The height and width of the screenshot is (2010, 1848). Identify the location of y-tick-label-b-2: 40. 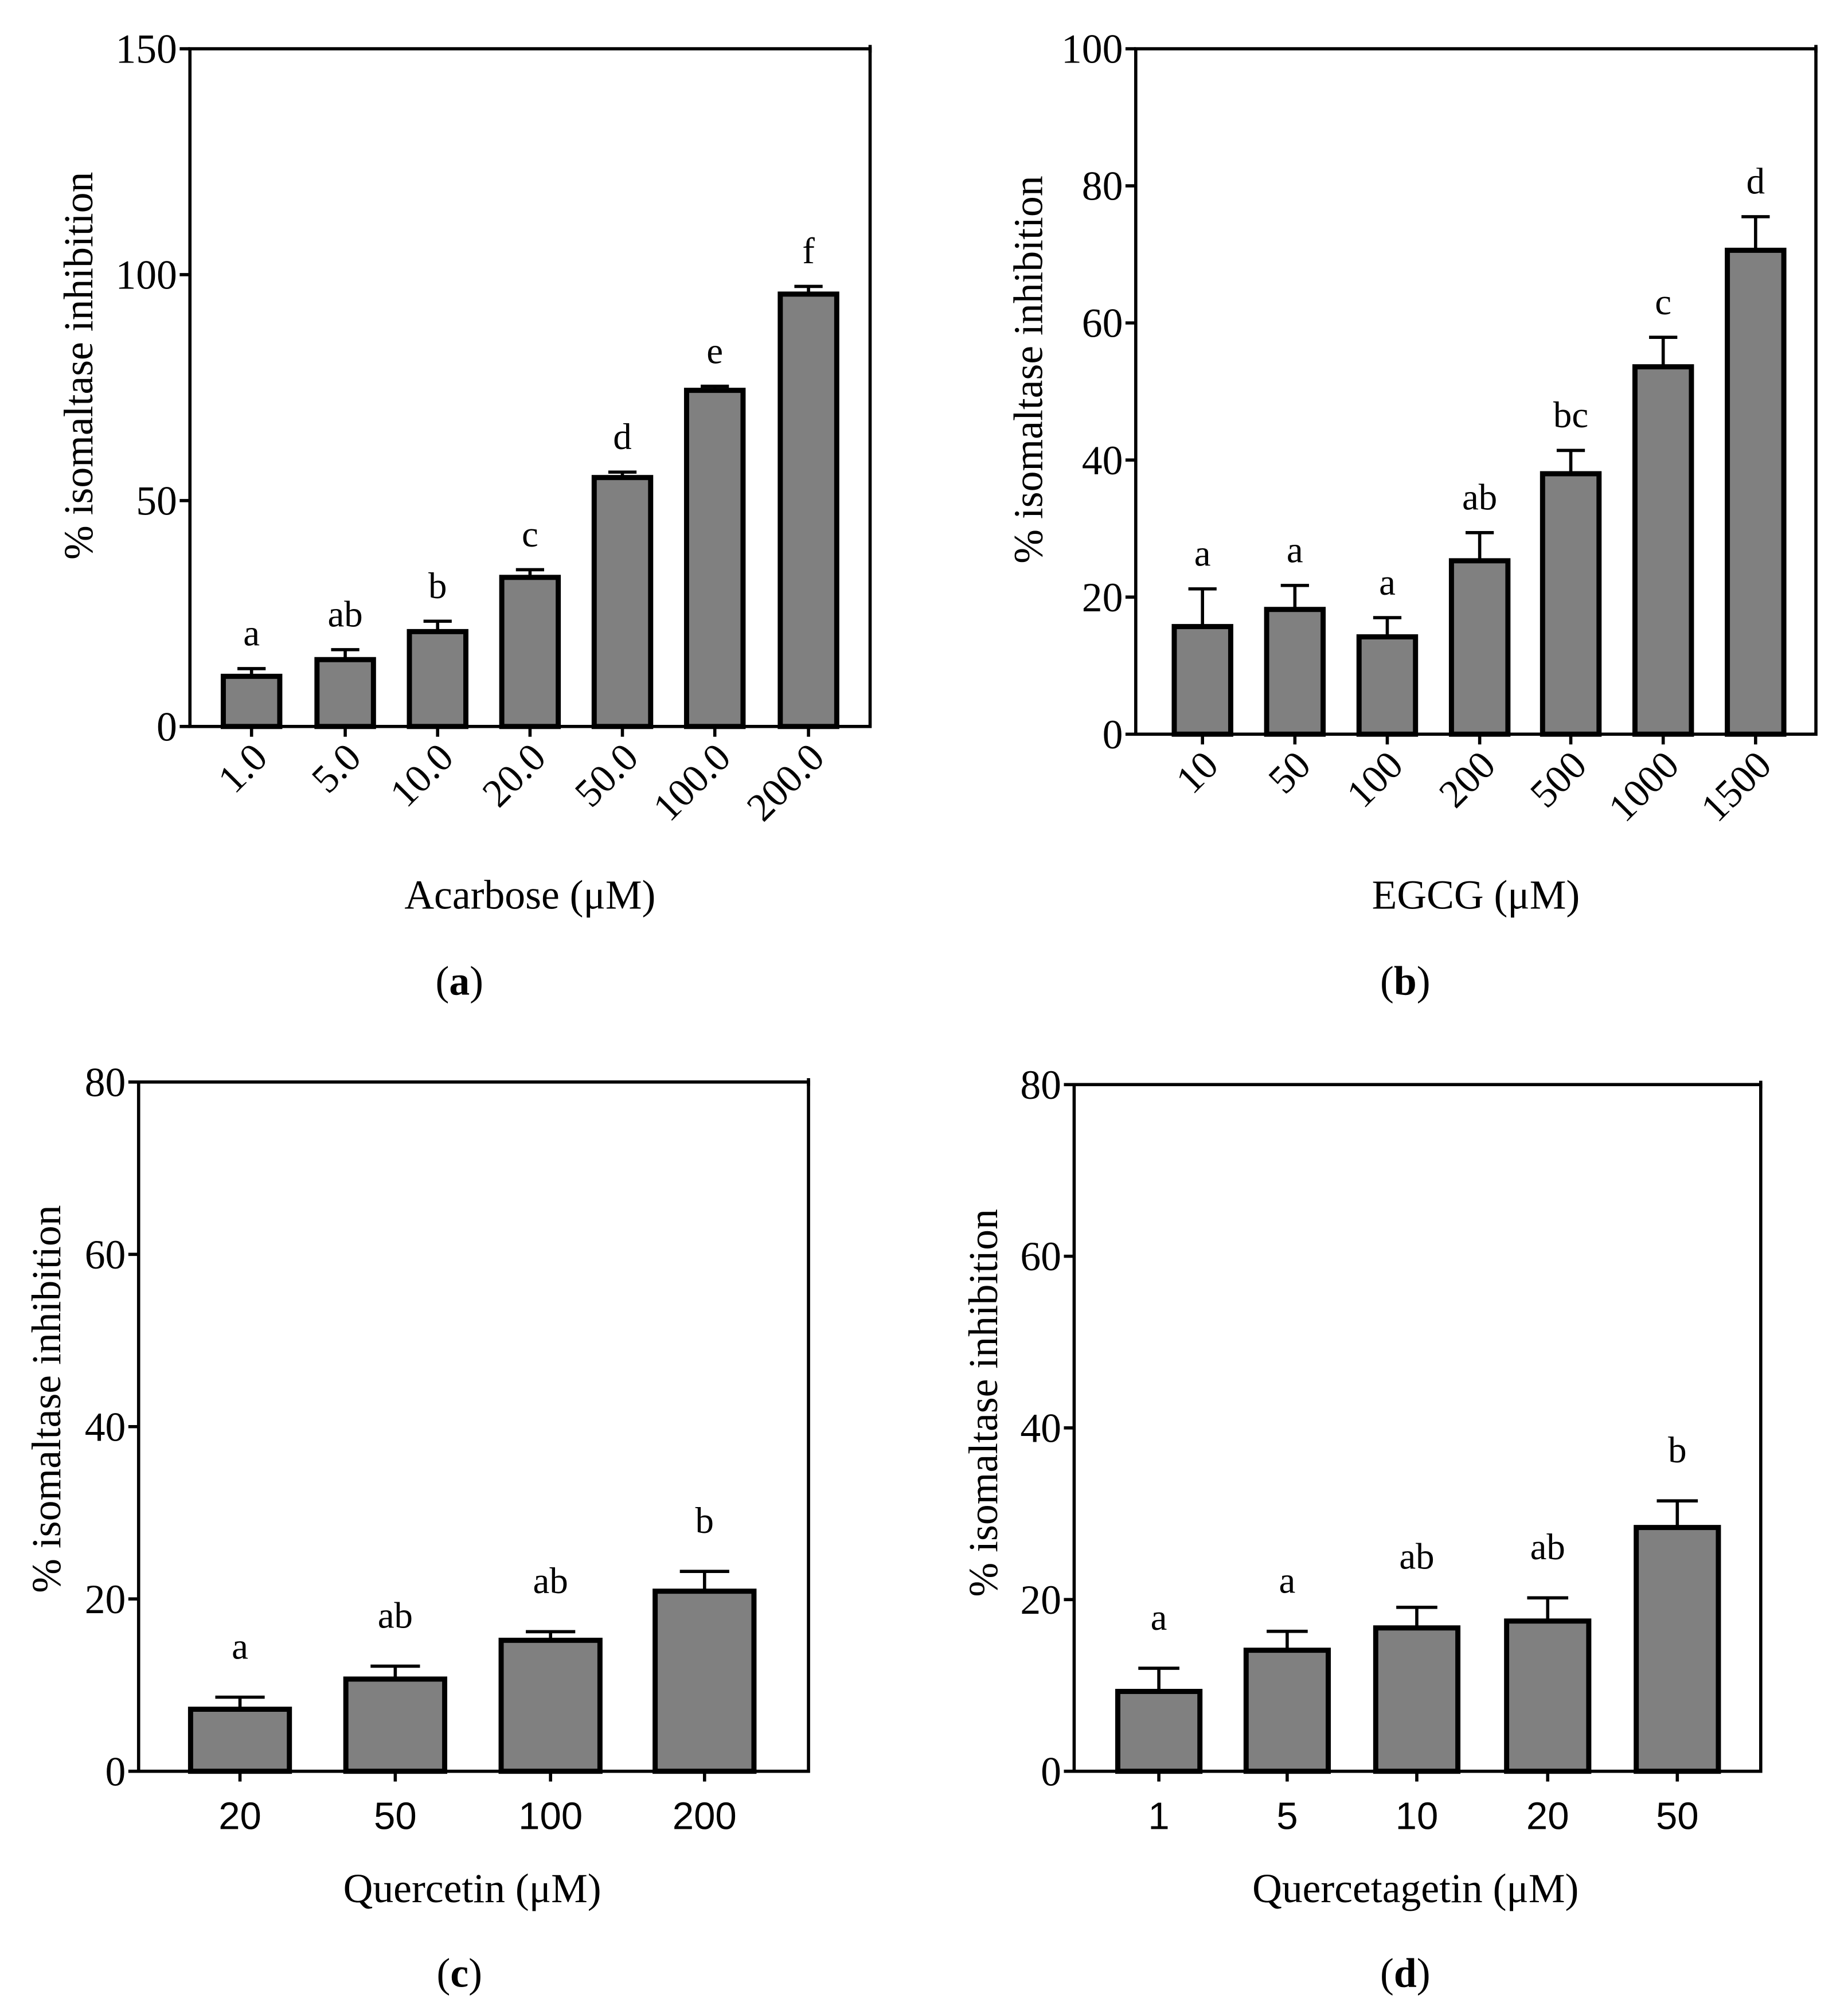
(1102, 460).